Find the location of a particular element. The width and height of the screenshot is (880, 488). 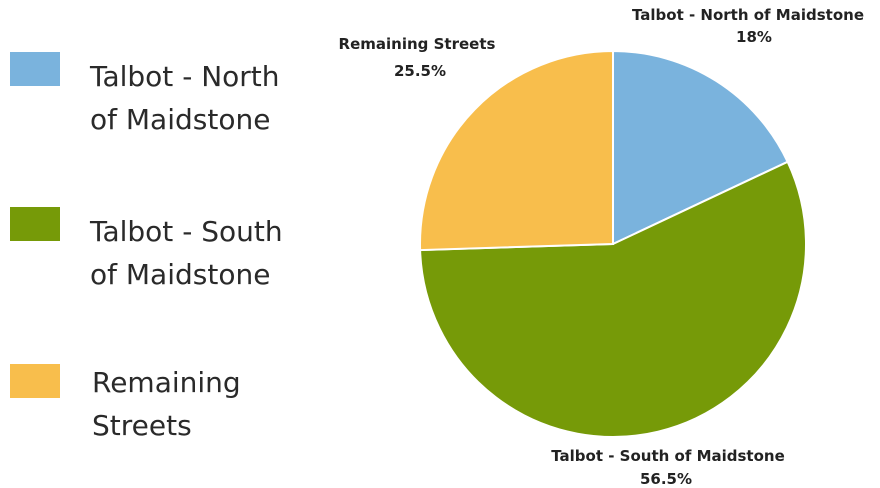

slice-label-north-name: Talbot - North of Maidstone is located at coordinates (748, 15).